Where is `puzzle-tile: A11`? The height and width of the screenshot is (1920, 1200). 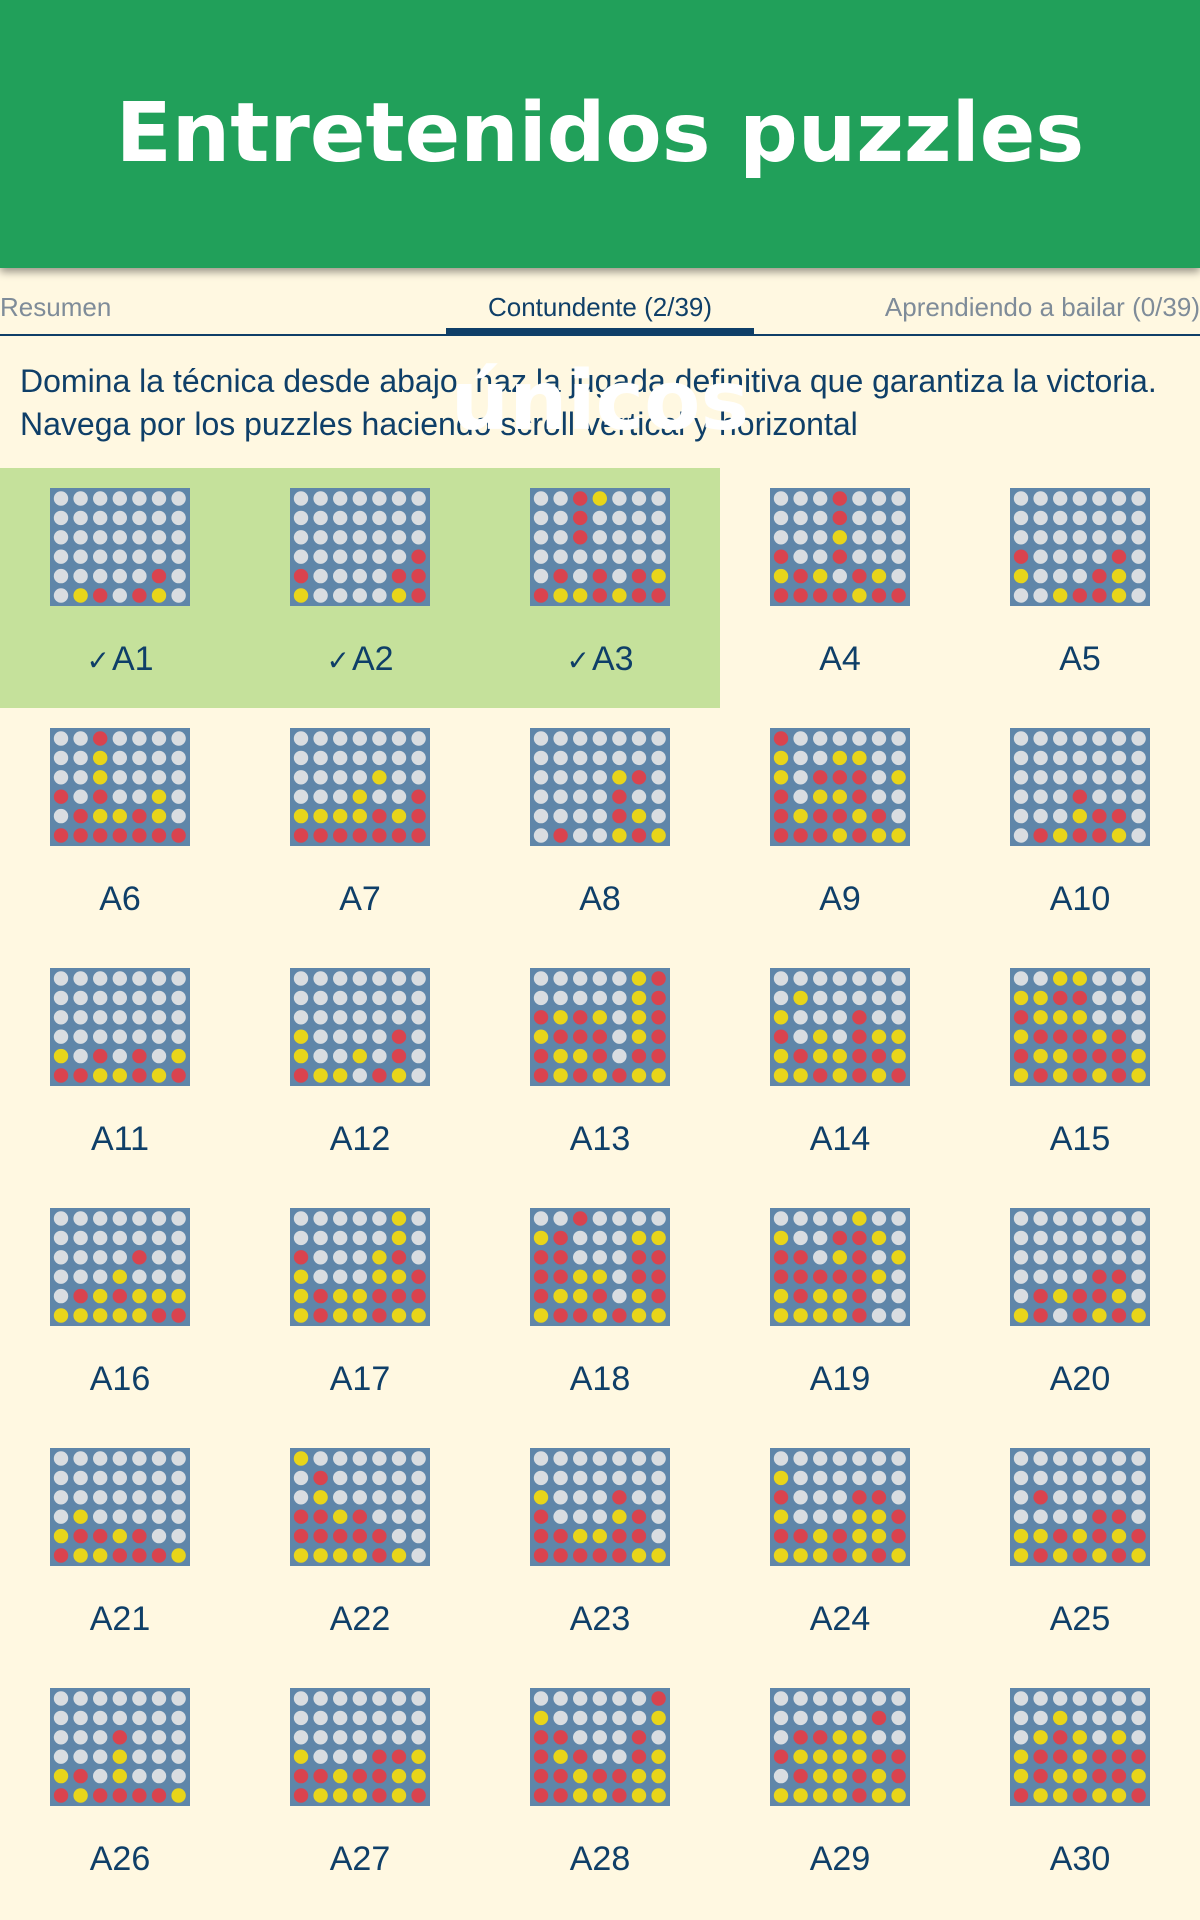
puzzle-tile: A11 is located at coordinates (120, 1068).